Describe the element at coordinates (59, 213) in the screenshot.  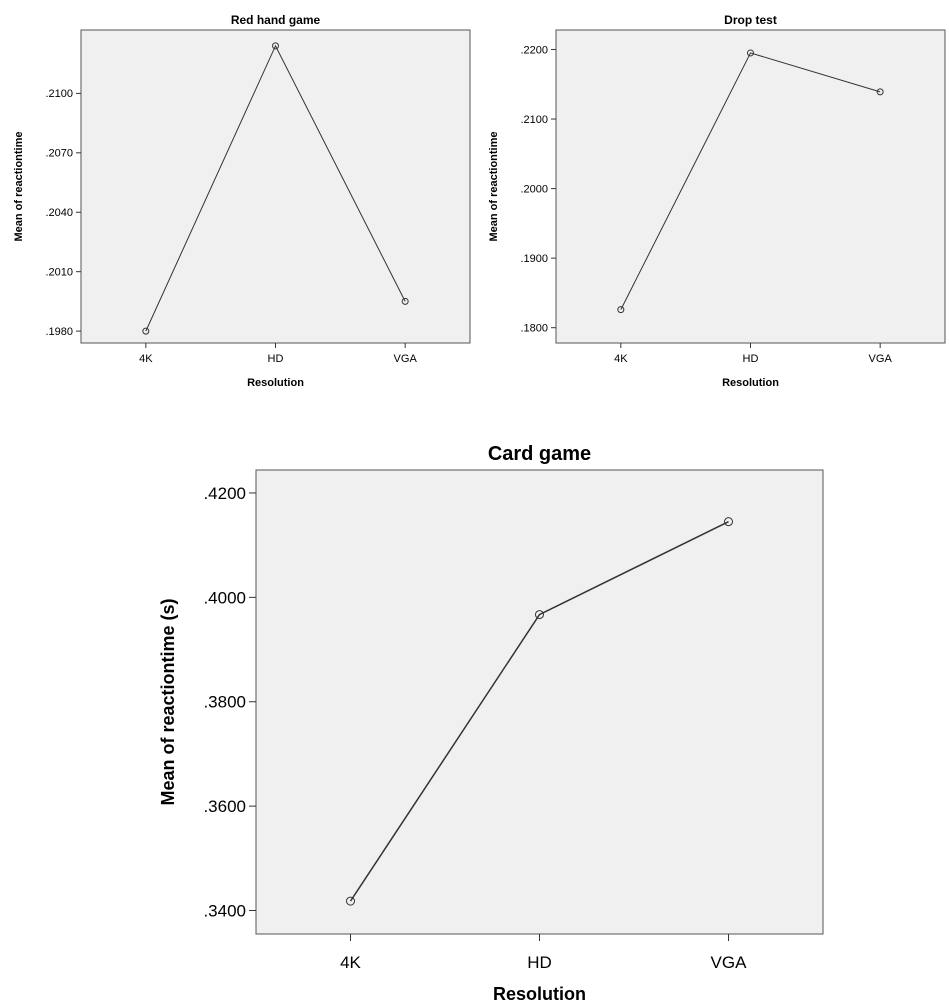
I see `y-tick-label: .2040` at that location.